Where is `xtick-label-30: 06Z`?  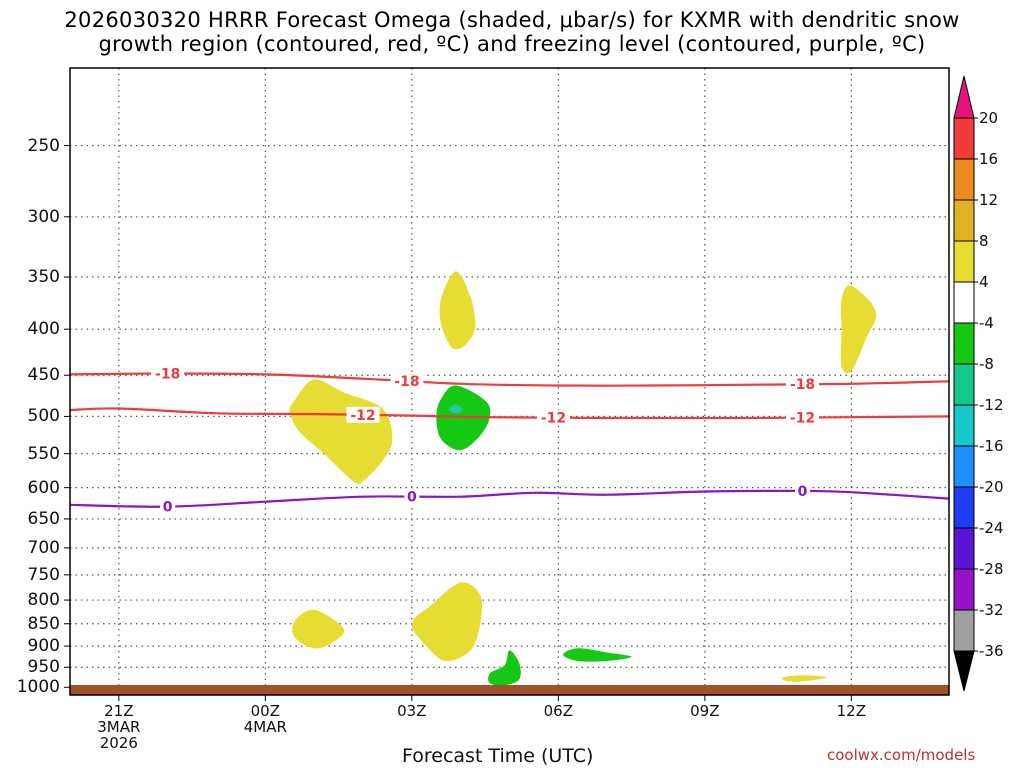
xtick-label-30: 06Z is located at coordinates (558, 711).